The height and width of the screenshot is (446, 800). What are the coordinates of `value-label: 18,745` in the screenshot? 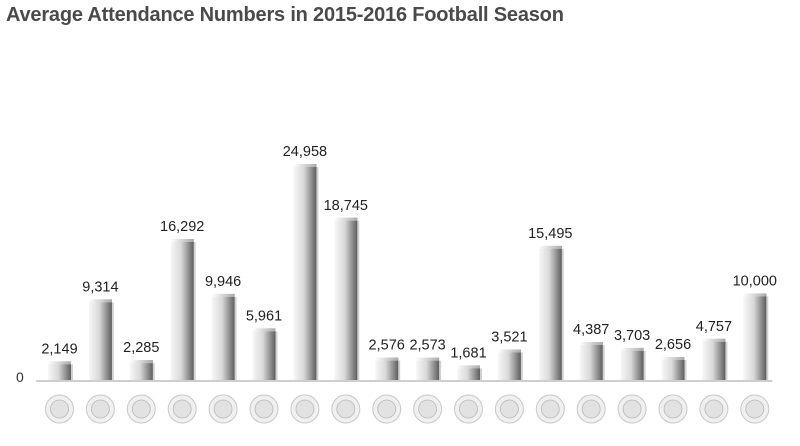 It's located at (346, 206).